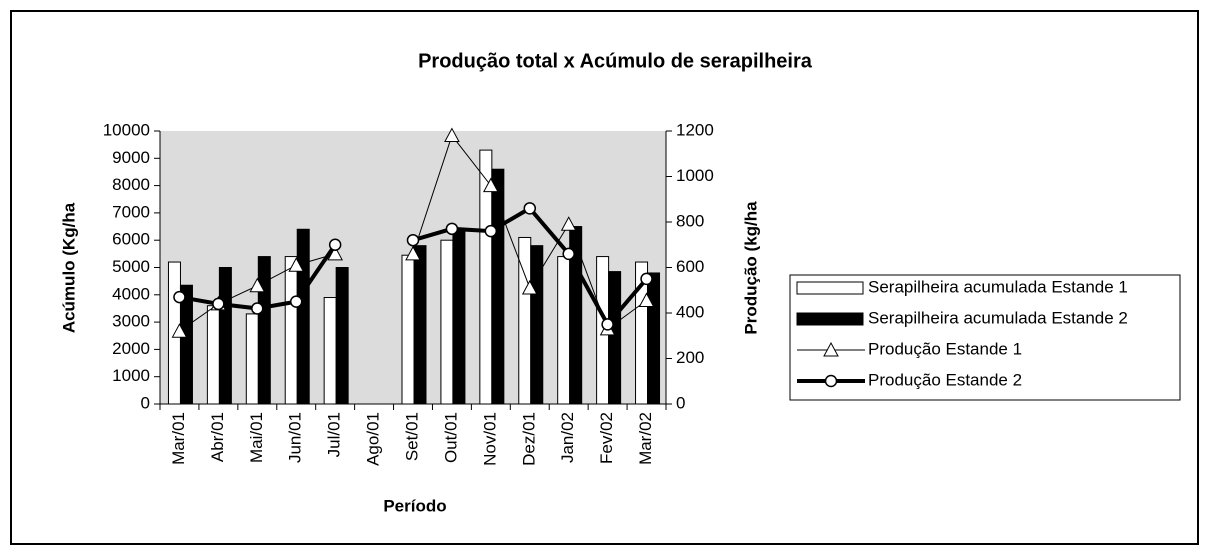 Image resolution: width=1209 pixels, height=555 pixels. Describe the element at coordinates (131, 375) in the screenshot. I see `y-tick-label: 1000` at that location.